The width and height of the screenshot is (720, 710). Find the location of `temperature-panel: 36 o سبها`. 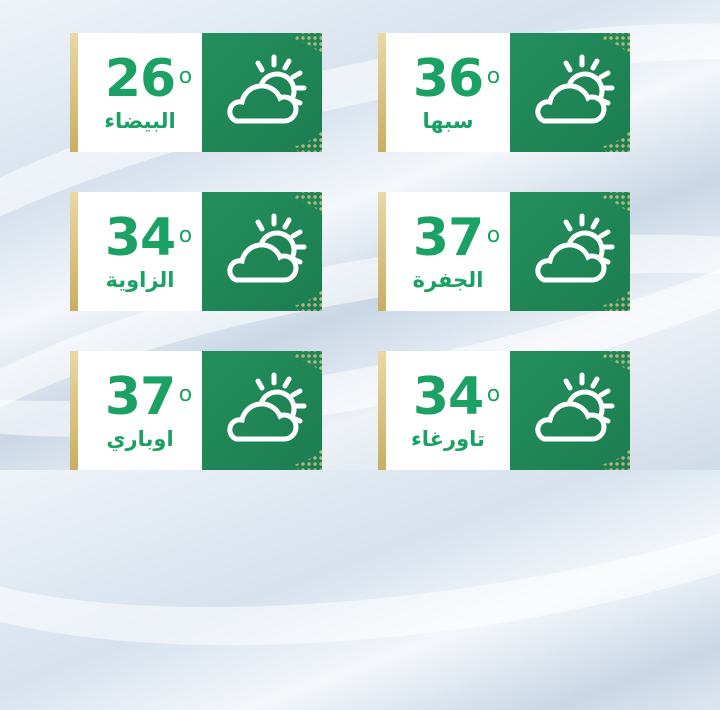

temperature-panel: 36 o سبها is located at coordinates (448, 92).